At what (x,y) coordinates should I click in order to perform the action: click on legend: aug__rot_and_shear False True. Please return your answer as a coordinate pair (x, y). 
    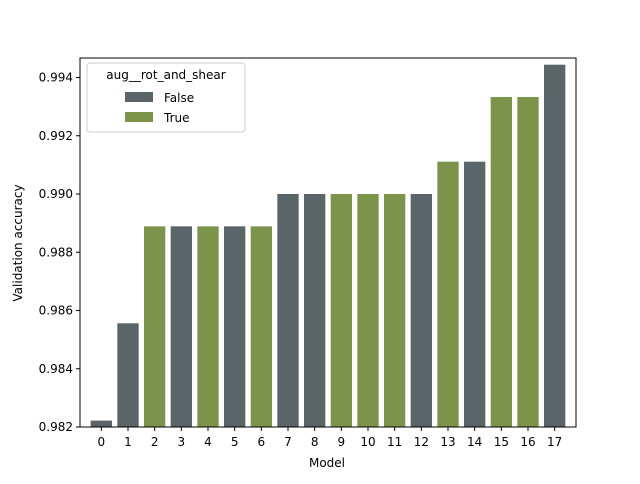
    Looking at the image, I should click on (166, 97).